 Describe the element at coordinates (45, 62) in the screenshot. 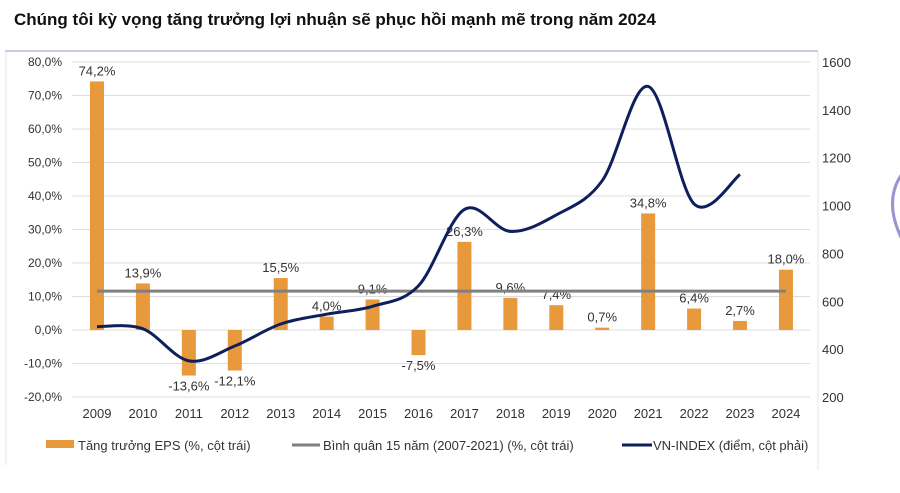

I see `left-axis-tick: 80,0%` at that location.